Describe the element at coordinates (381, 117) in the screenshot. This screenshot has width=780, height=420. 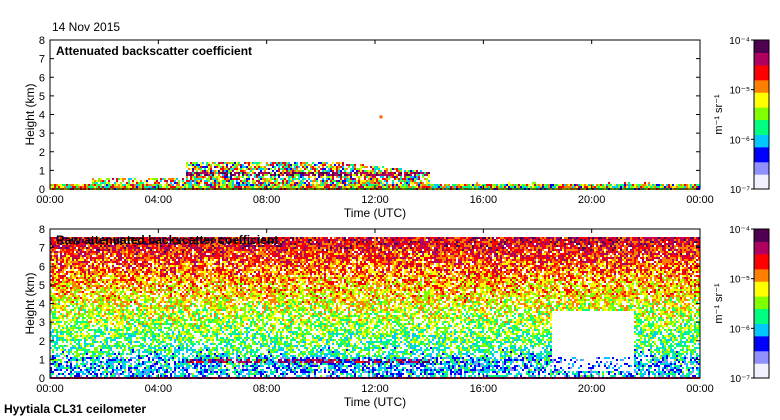
I see `isolated-echo` at that location.